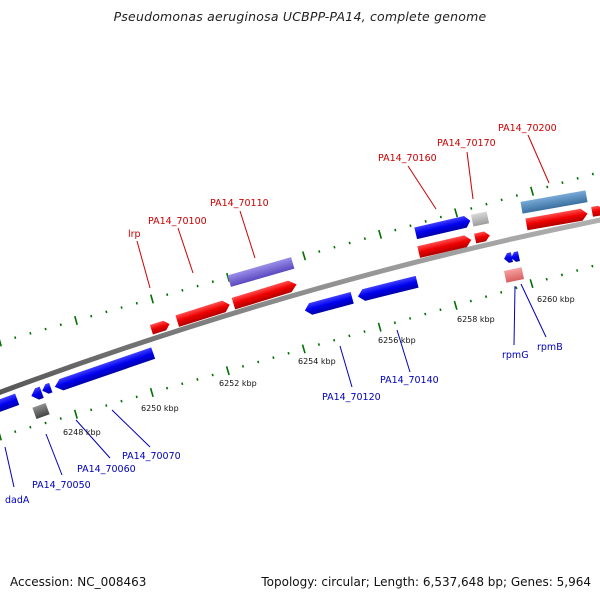 The width and height of the screenshot is (600, 604). I want to click on gene-label-pa14-70120: PA14_70120, so click(351, 397).